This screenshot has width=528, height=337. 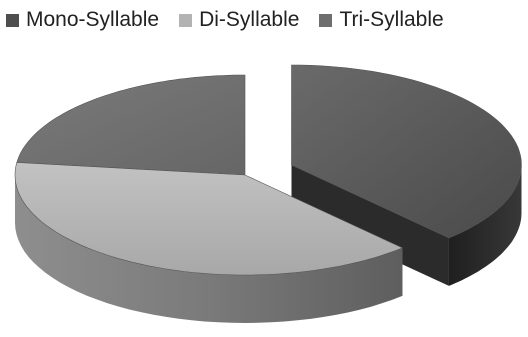 What do you see at coordinates (391, 19) in the screenshot?
I see `legend-label-tri-syllable: Tri-Syllable` at bounding box center [391, 19].